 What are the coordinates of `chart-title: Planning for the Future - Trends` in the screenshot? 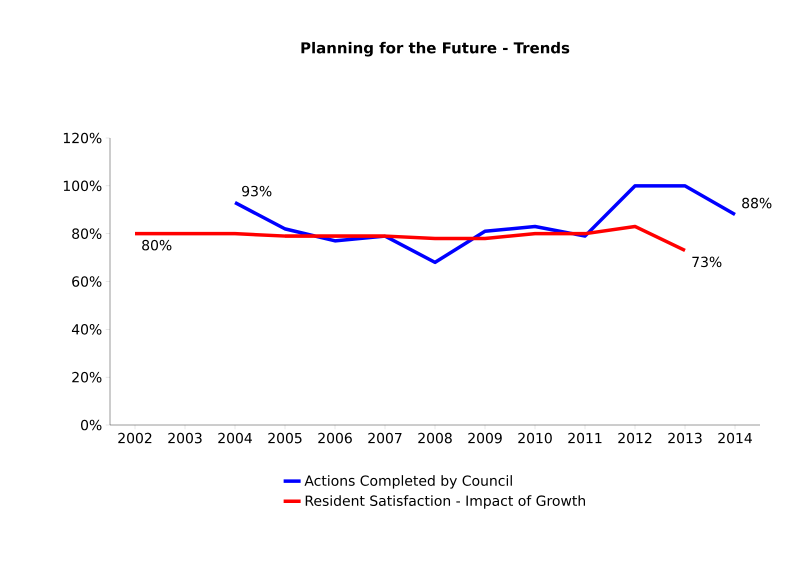 It's located at (435, 49).